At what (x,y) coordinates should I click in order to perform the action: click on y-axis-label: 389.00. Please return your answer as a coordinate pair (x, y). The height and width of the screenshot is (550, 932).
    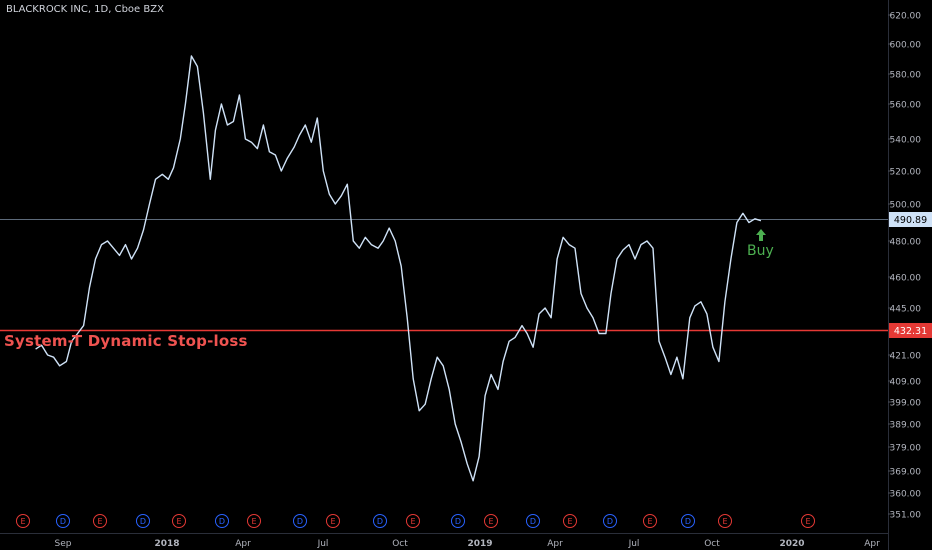
    Looking at the image, I should click on (906, 426).